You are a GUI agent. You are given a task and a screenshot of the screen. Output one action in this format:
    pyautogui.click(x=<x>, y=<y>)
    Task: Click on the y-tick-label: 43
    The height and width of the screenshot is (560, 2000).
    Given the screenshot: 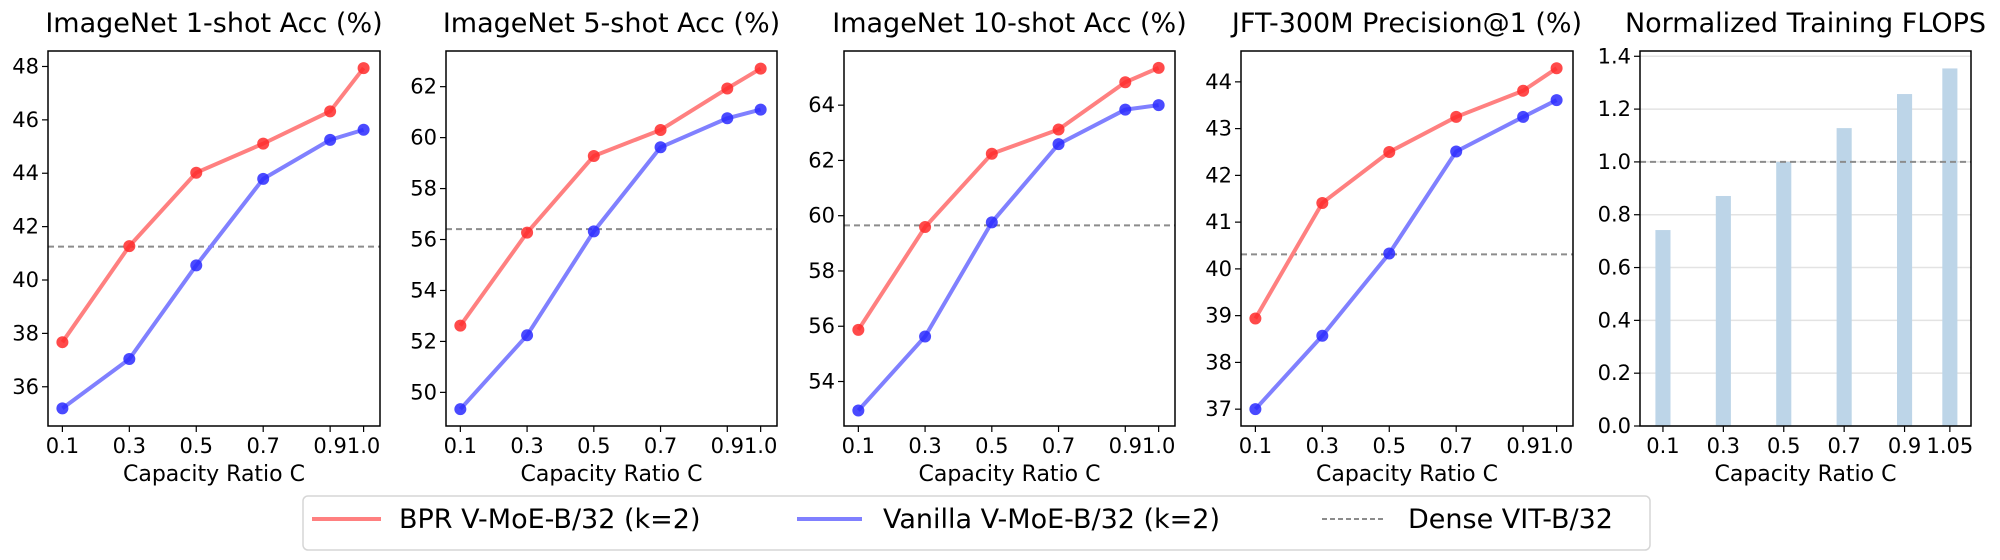 What is the action you would take?
    pyautogui.click(x=1218, y=129)
    